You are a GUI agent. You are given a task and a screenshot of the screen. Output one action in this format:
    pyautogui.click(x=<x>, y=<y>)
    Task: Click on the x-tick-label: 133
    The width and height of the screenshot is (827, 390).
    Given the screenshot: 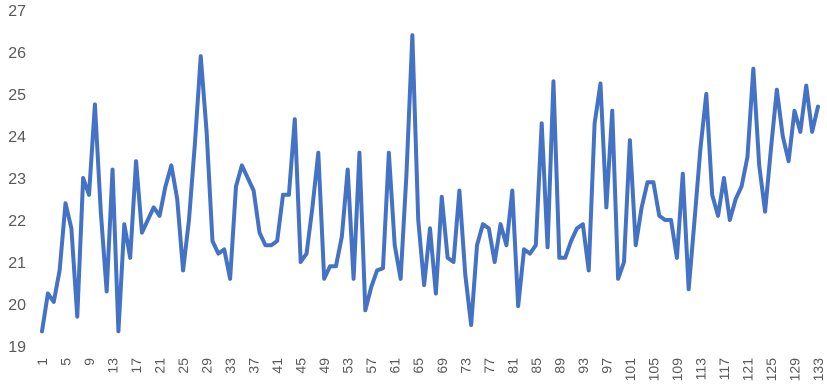 What is the action you would take?
    pyautogui.click(x=818, y=370)
    